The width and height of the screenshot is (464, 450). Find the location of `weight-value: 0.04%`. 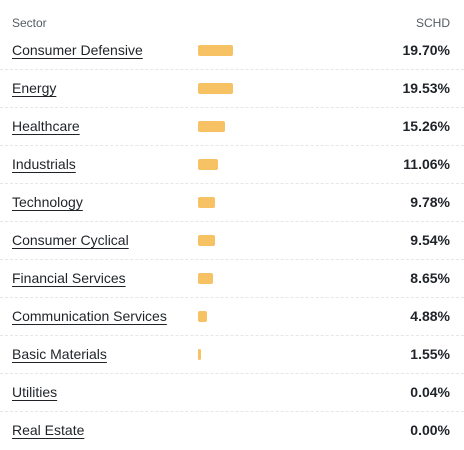

weight-value: 0.04% is located at coordinates (430, 392).